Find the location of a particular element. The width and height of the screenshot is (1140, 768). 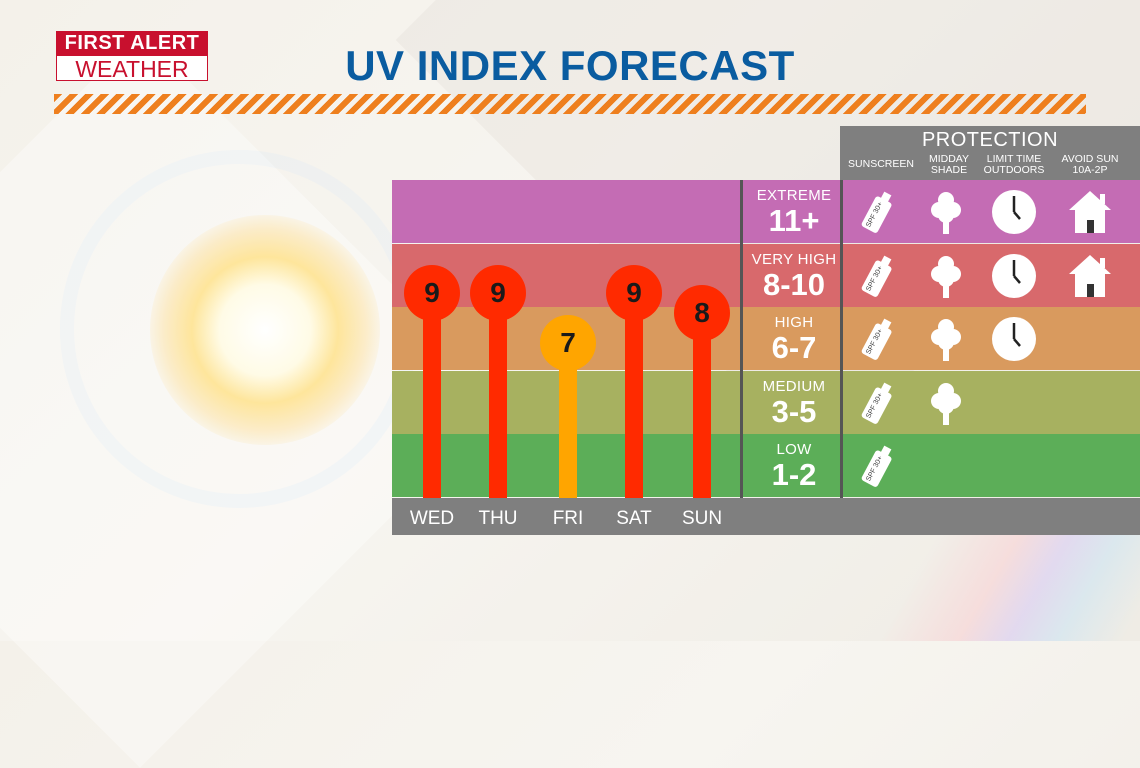

uv-value-marker: 7 is located at coordinates (568, 343).